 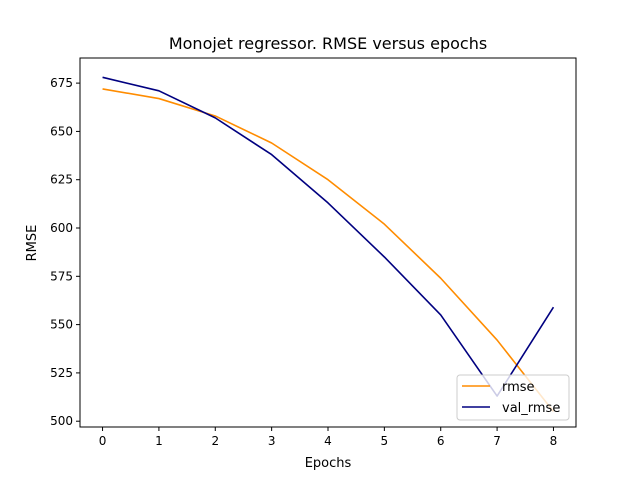 What do you see at coordinates (554, 441) in the screenshot?
I see `x-tick-label: 8` at bounding box center [554, 441].